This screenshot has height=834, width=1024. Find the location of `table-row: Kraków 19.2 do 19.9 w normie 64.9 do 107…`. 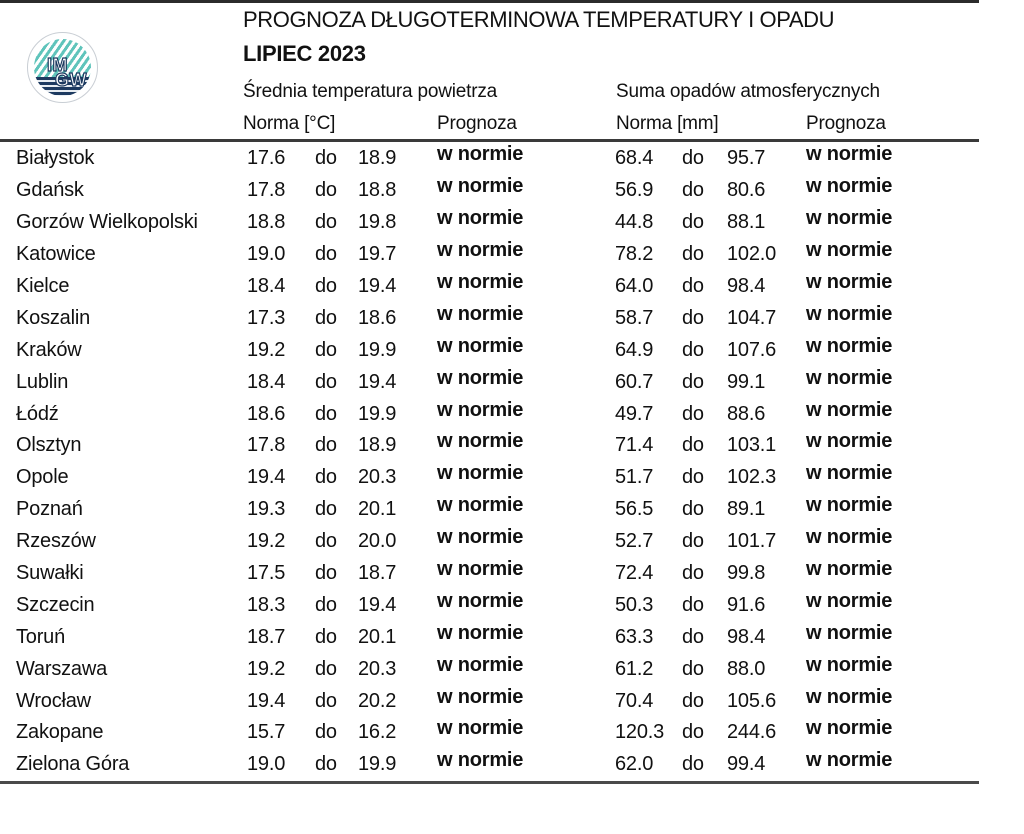

table-row: Kraków 19.2 do 19.9 w normie 64.9 do 107… is located at coordinates (512, 350).